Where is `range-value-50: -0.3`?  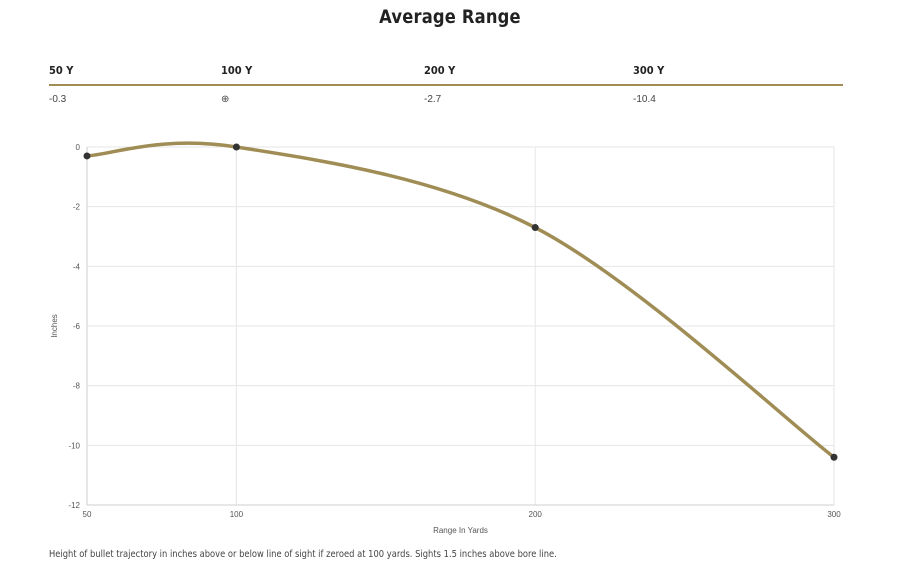
range-value-50: -0.3 is located at coordinates (58, 99).